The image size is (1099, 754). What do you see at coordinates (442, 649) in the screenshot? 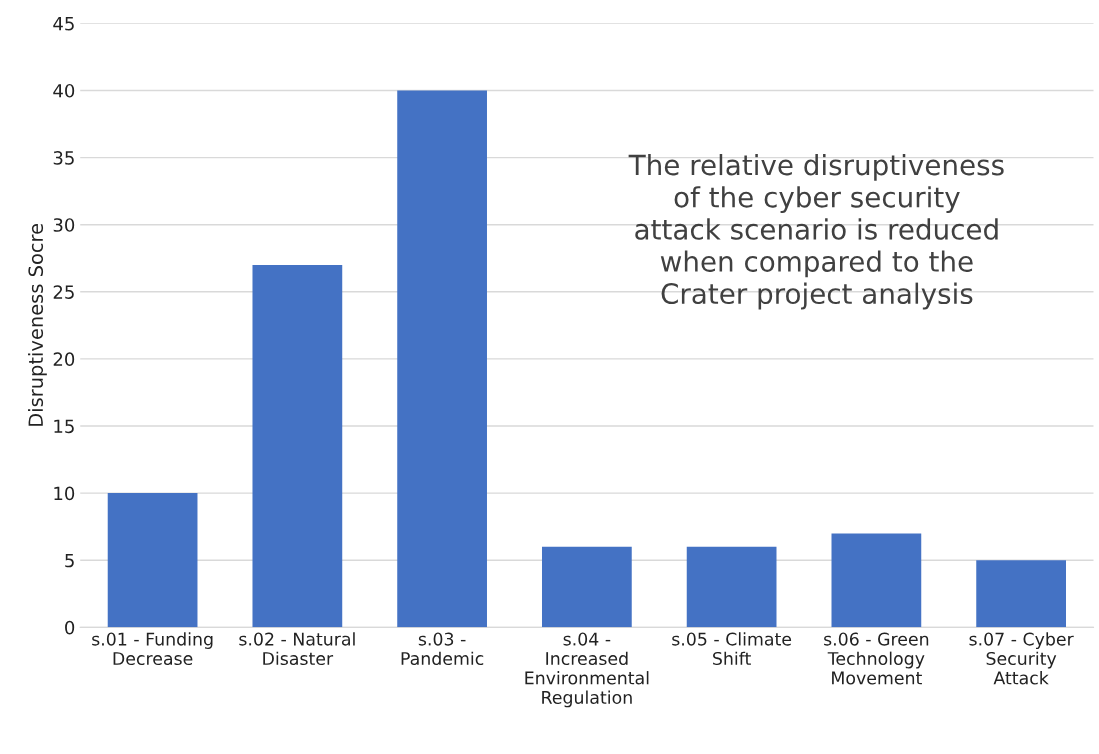
I see `x-tick-label: s.03 - Pandemic` at bounding box center [442, 649].